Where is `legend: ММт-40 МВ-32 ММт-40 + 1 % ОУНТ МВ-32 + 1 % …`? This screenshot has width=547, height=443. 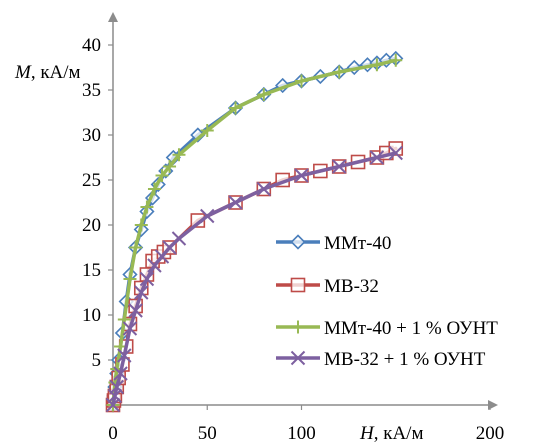 legend: ММт-40 МВ-32 ММт-40 + 1 % ОУНТ МВ-32 + 1 % … is located at coordinates (387, 301).